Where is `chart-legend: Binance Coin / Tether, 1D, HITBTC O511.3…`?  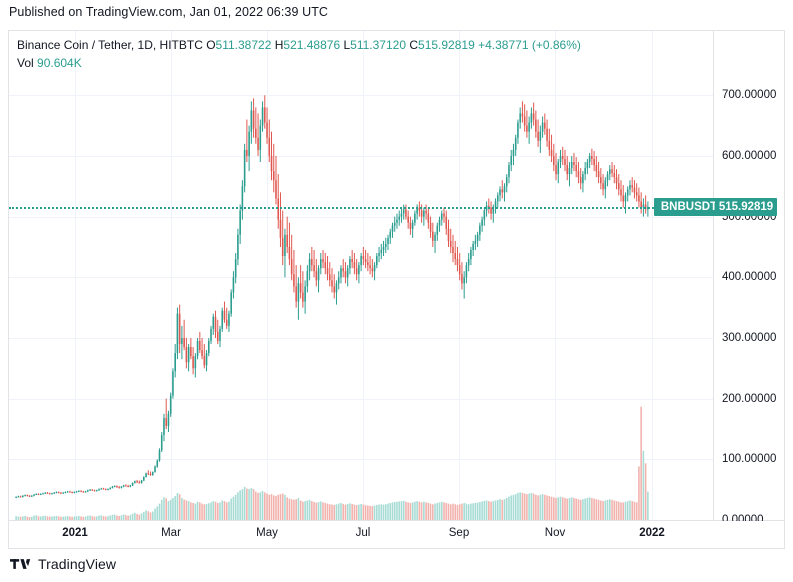 chart-legend: Binance Coin / Tether, 1D, HITBTC O511.3… is located at coordinates (299, 54).